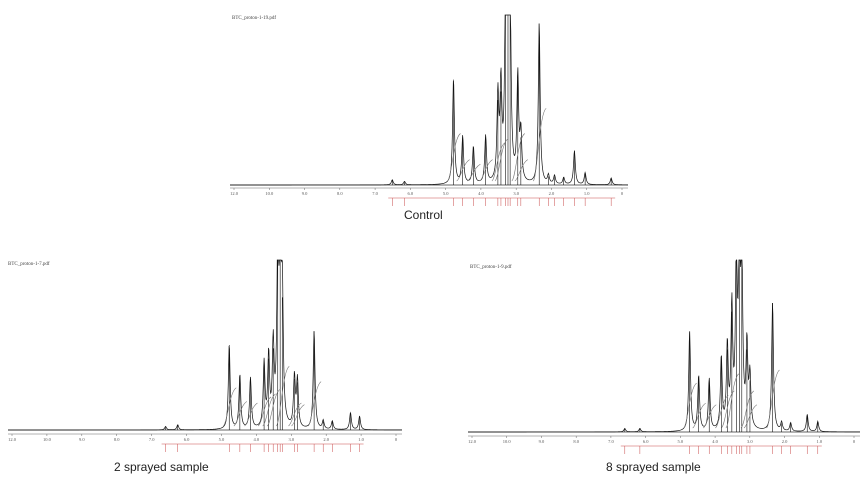 This screenshot has height=477, width=862. What do you see at coordinates (29, 264) in the screenshot?
I see `file-label-2-sprayed: BTC_proton-1-7.pdf` at bounding box center [29, 264].